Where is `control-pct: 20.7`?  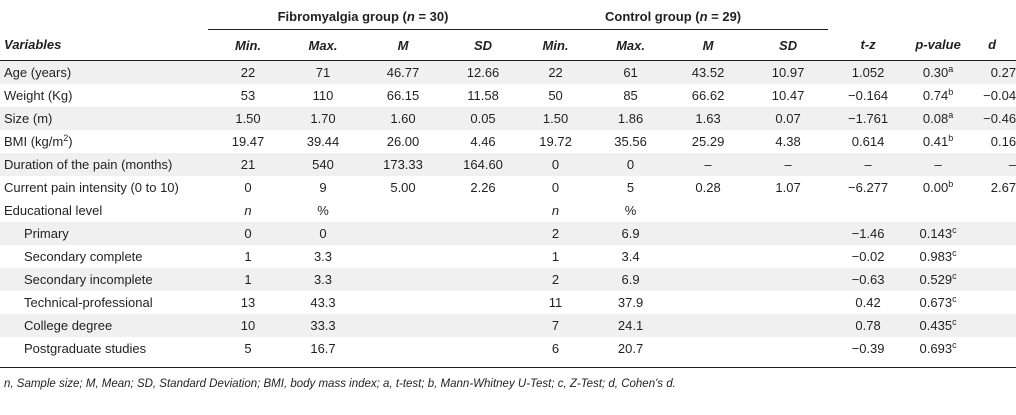 control-pct: 20.7 is located at coordinates (630, 348).